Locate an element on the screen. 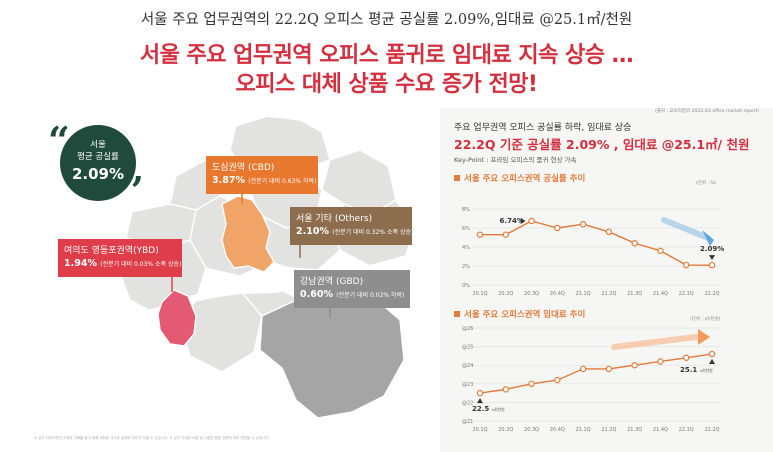  y-tick-label: 0% is located at coordinates (466, 286).